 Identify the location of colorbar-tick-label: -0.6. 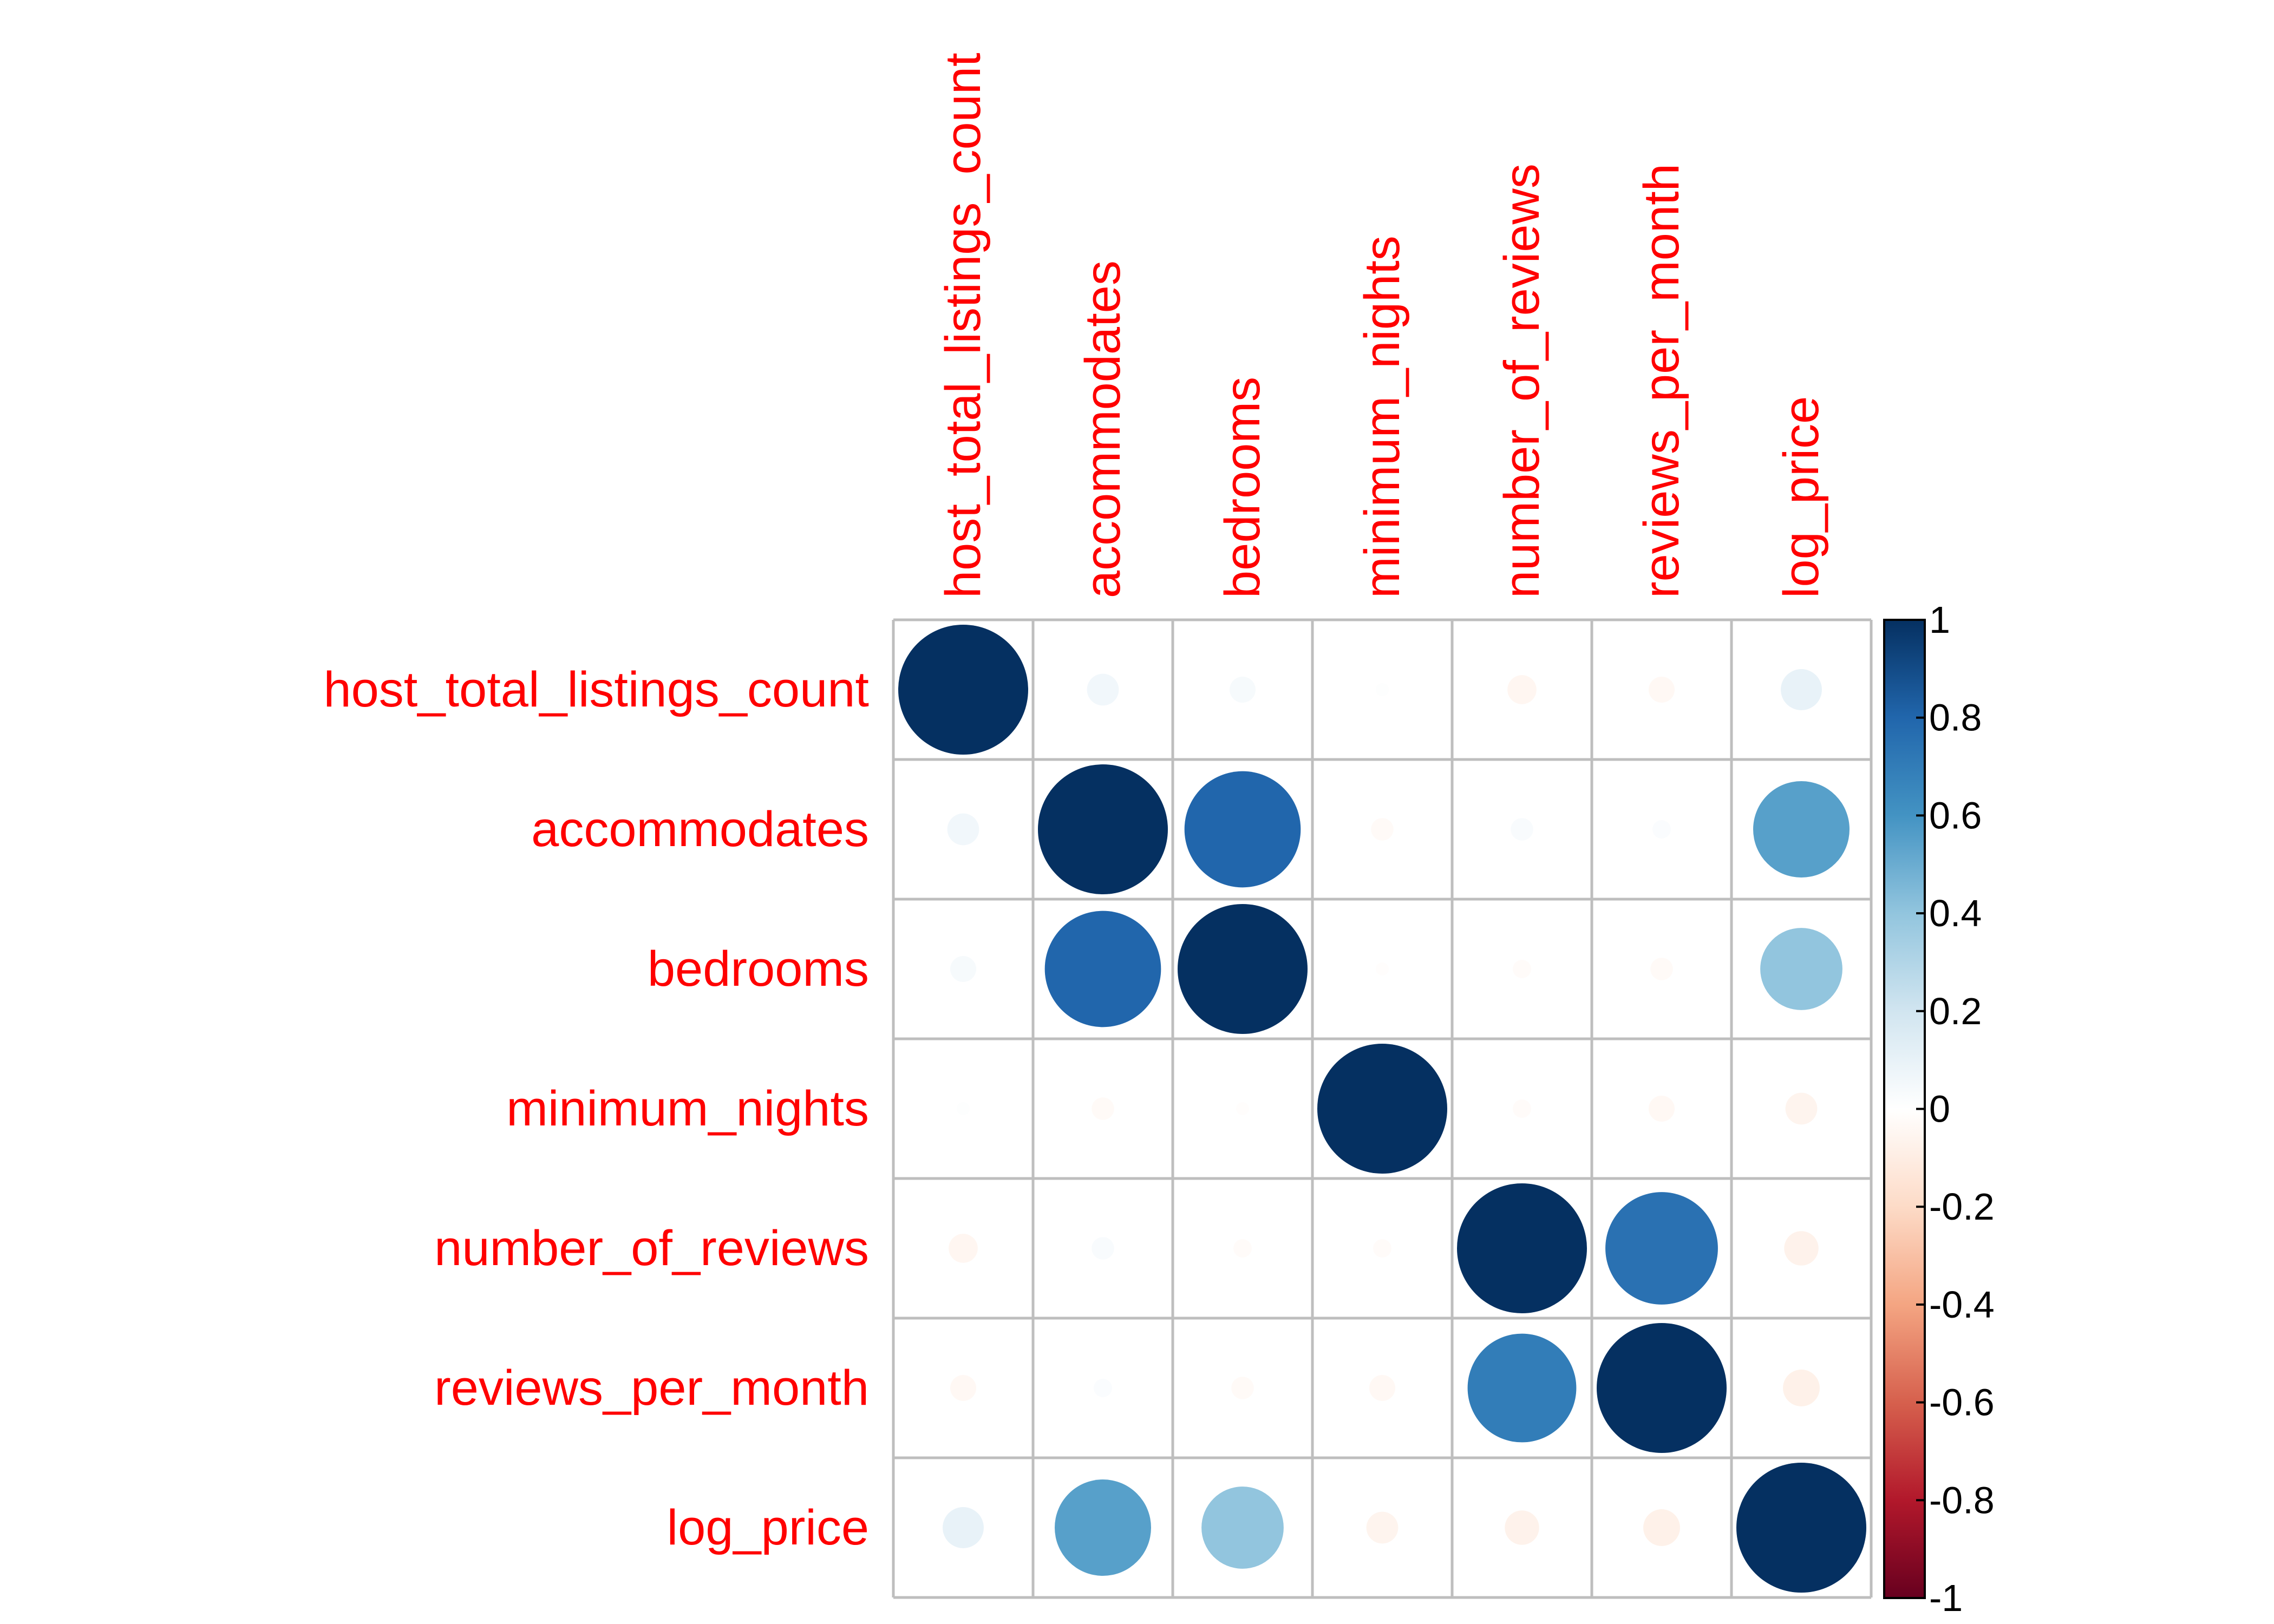
(1962, 1402).